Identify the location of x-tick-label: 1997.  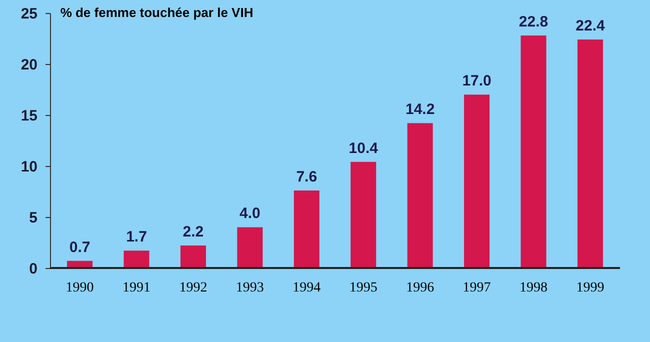
(476, 288).